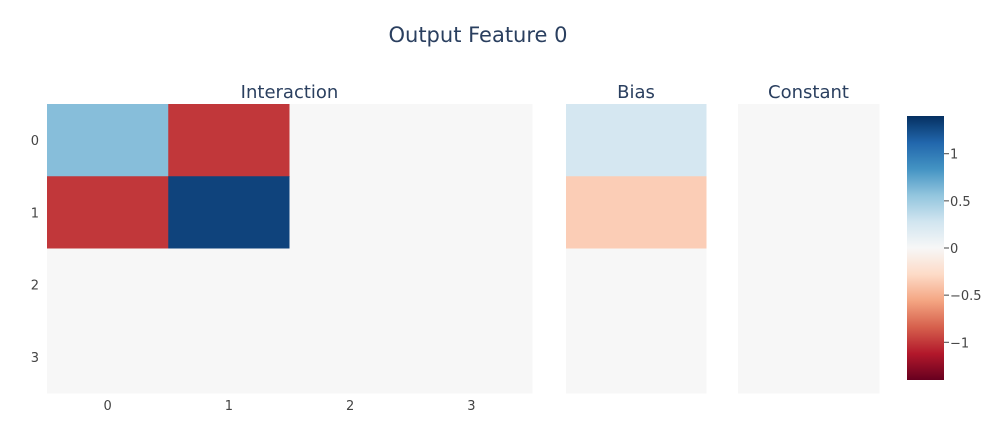 This screenshot has width=993, height=433. I want to click on panel-title: Constant, so click(808, 92).